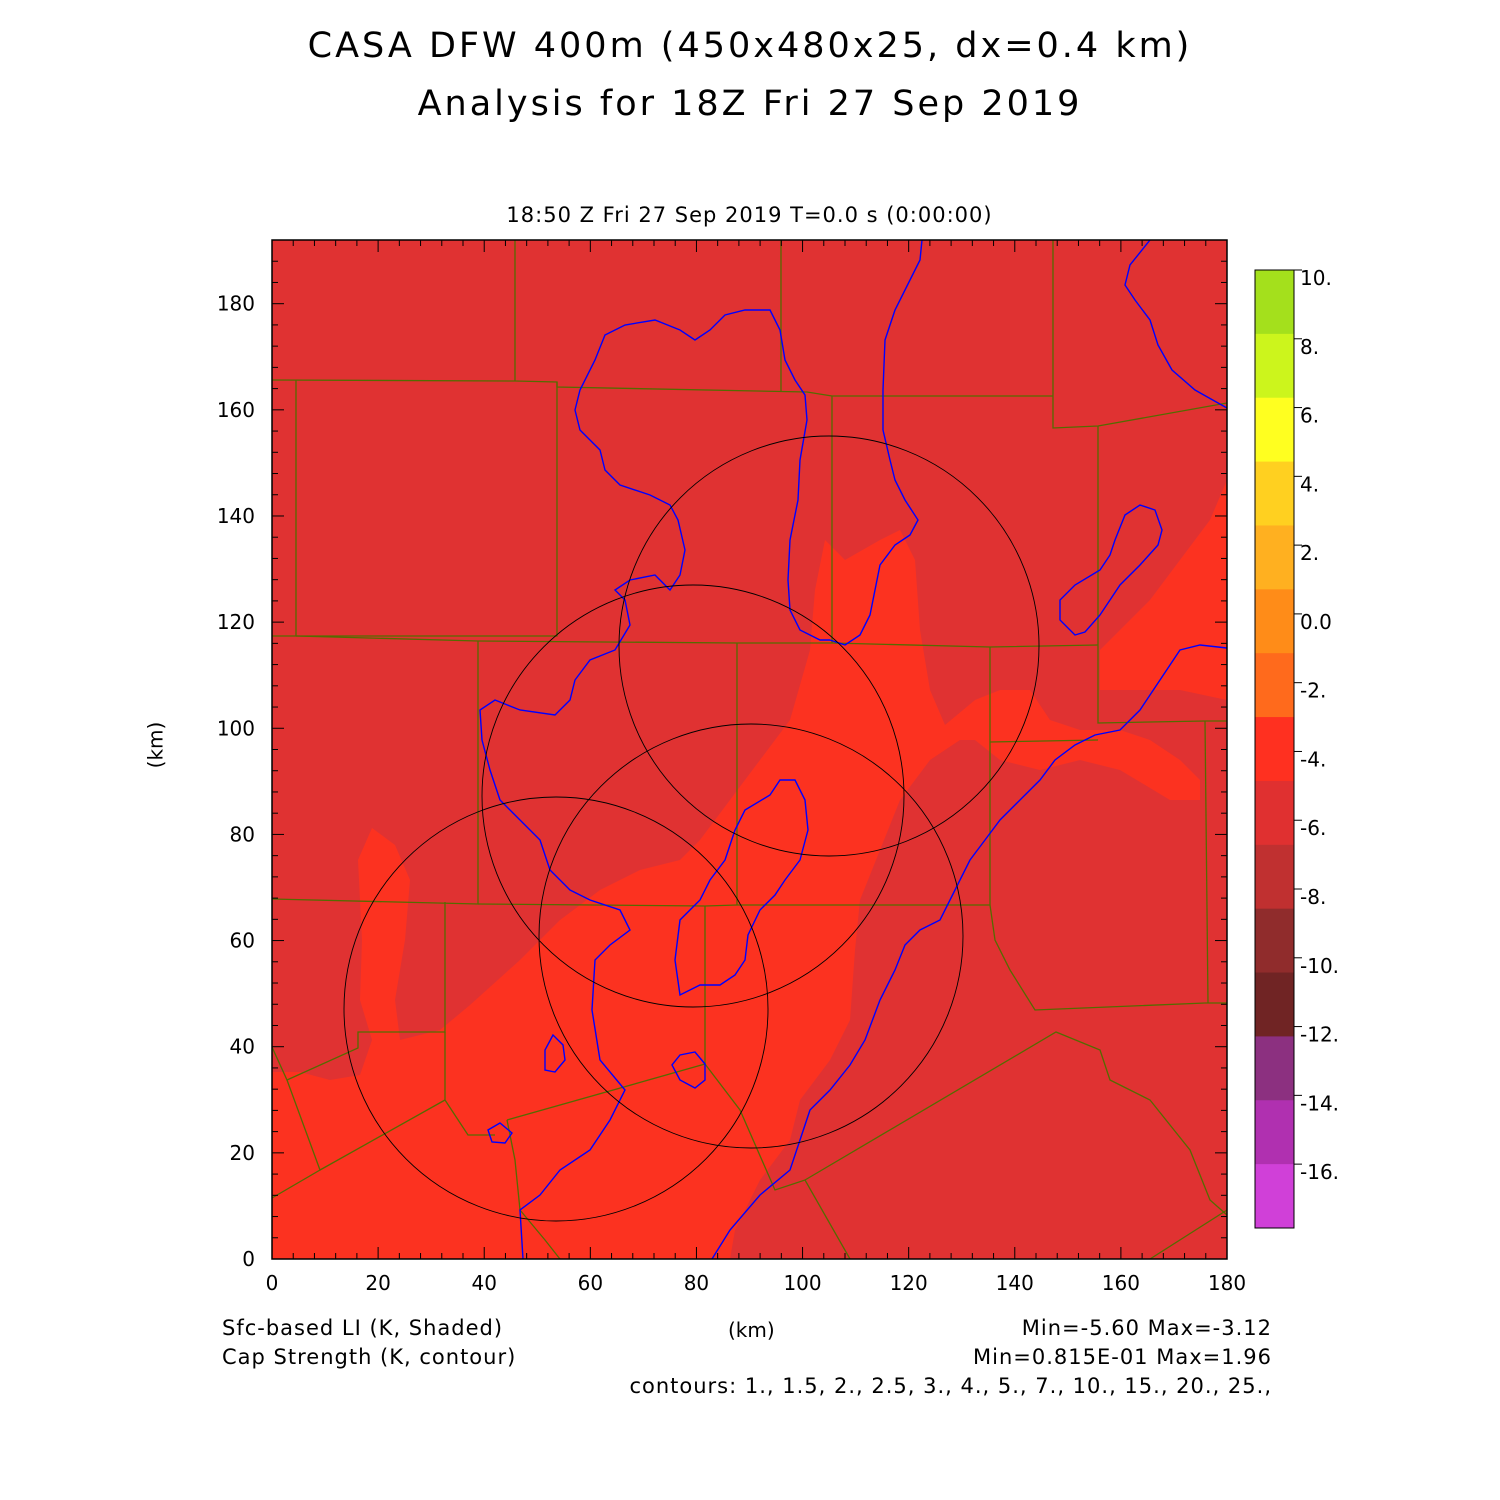 The image size is (1500, 1500). What do you see at coordinates (1015, 1283) in the screenshot?
I see `x-tick-label: 140` at bounding box center [1015, 1283].